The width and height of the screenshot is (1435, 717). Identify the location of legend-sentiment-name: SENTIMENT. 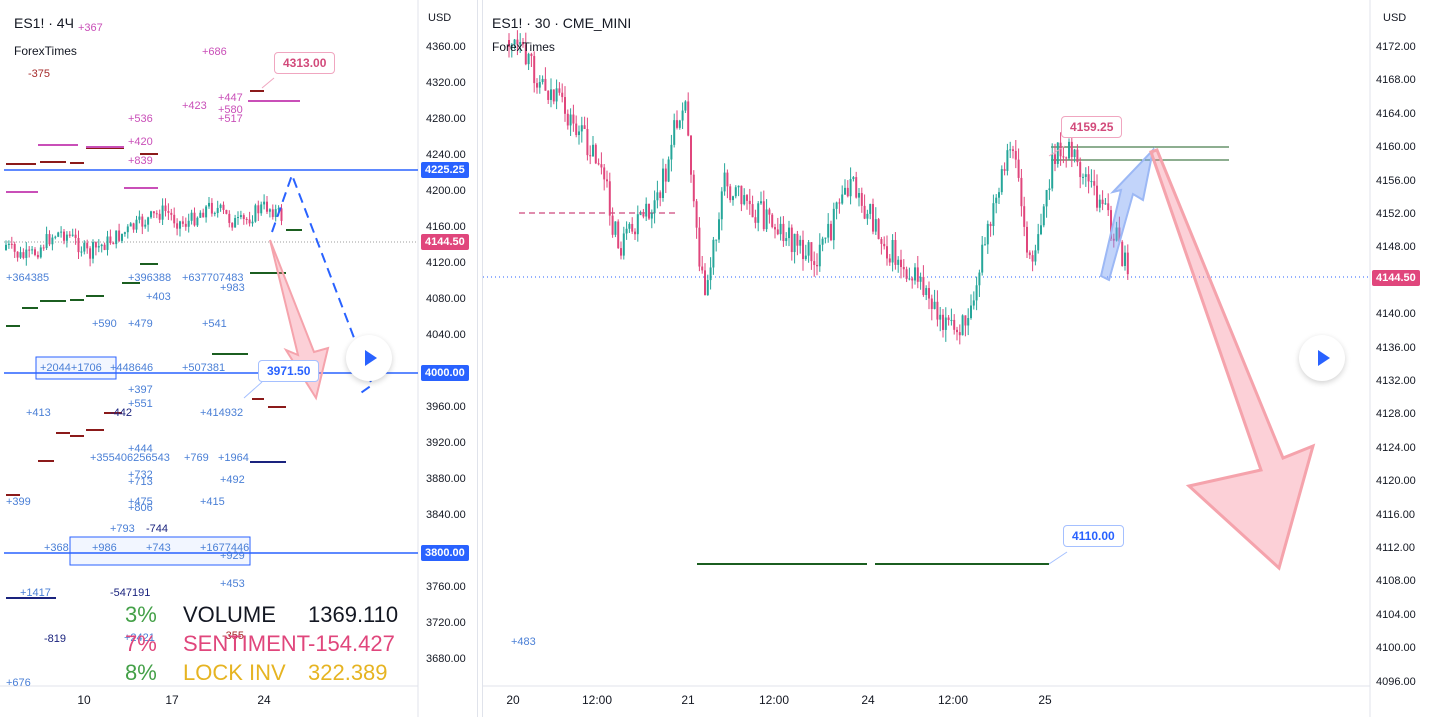
(247, 643).